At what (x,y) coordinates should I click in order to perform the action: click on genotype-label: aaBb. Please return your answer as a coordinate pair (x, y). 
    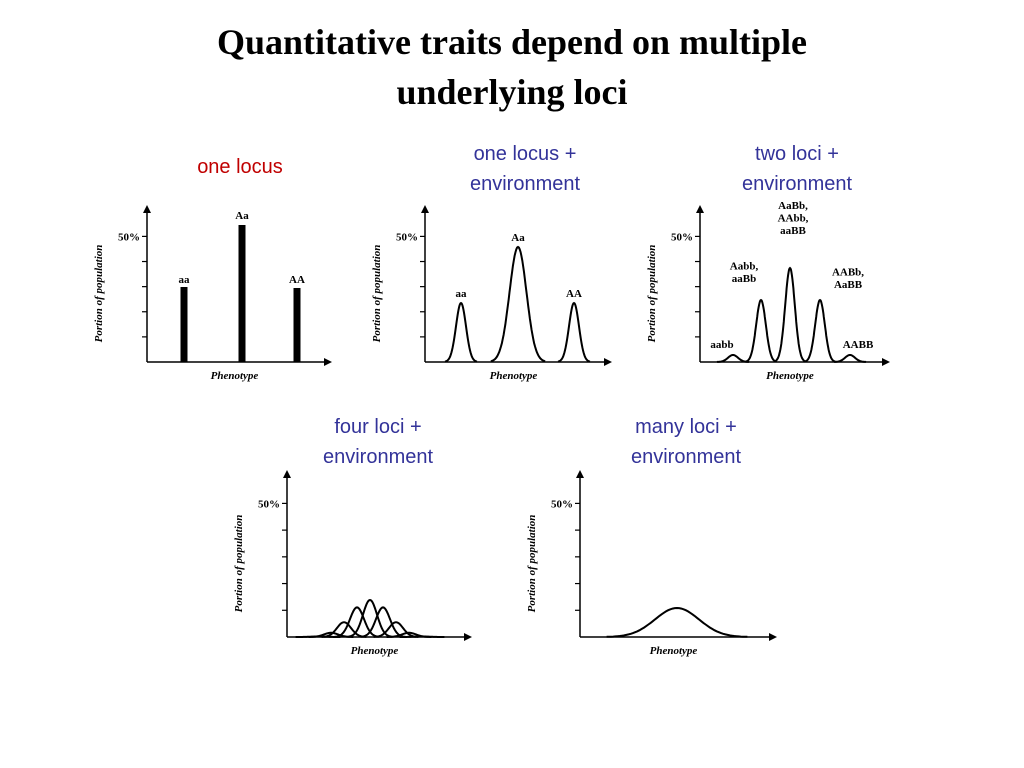
    Looking at the image, I should click on (744, 279).